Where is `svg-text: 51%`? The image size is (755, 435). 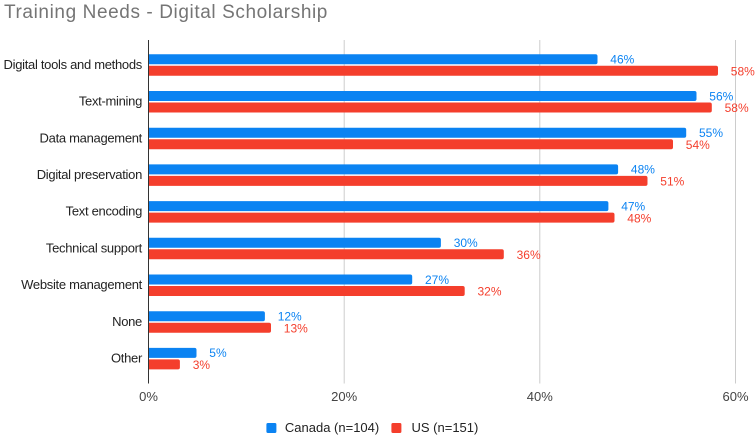
svg-text: 51% is located at coordinates (672, 182).